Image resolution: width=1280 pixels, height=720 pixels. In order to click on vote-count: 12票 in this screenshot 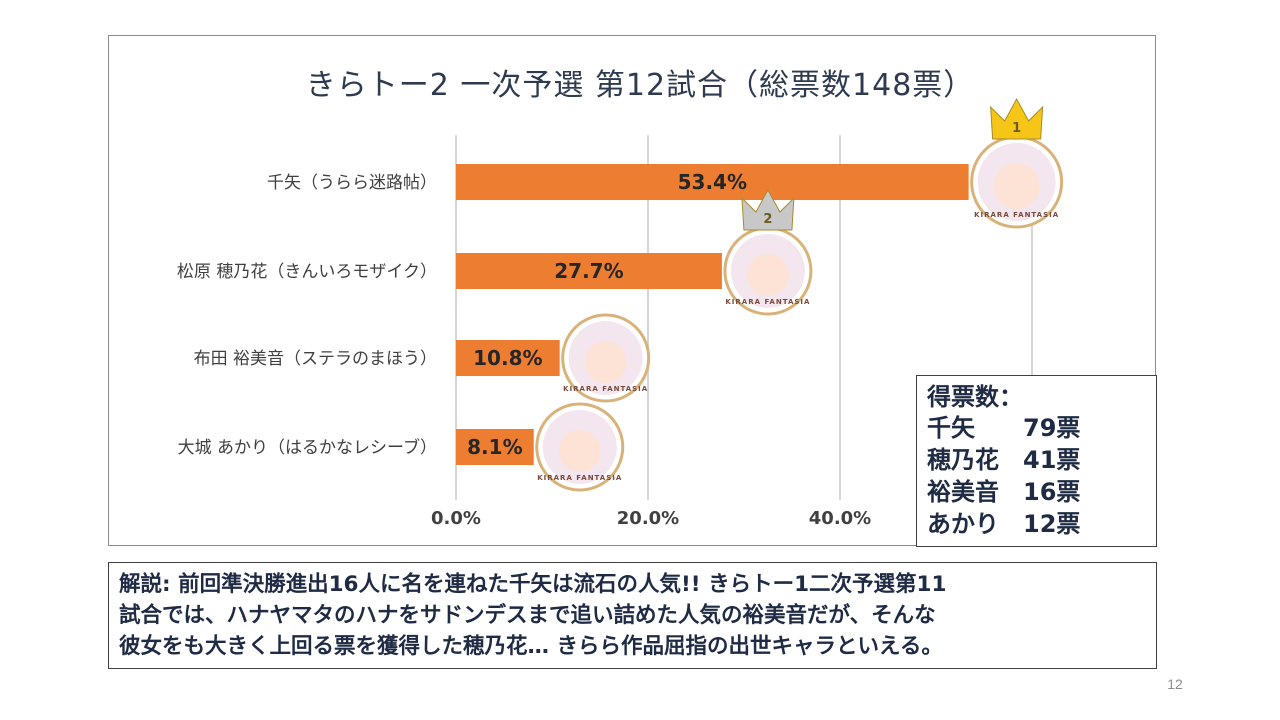, I will do `click(1052, 524)`.